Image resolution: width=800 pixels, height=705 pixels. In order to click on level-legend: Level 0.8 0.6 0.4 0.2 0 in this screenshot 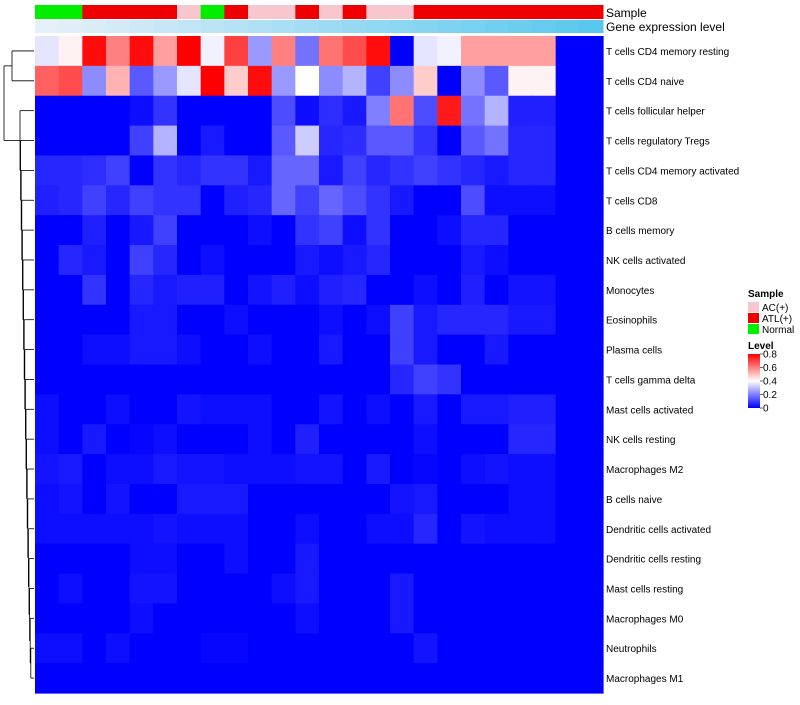, I will do `click(762, 378)`.